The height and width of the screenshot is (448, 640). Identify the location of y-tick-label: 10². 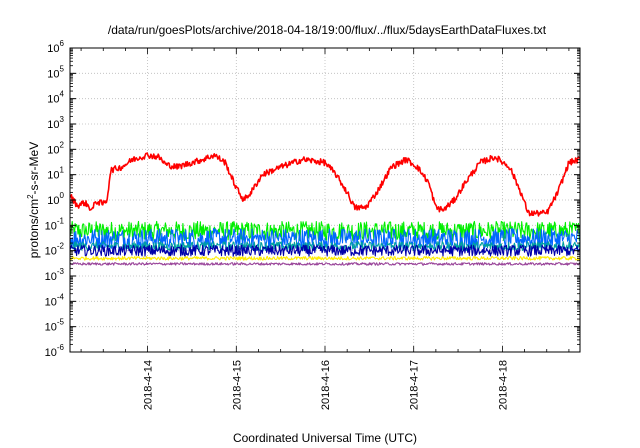
(55, 148).